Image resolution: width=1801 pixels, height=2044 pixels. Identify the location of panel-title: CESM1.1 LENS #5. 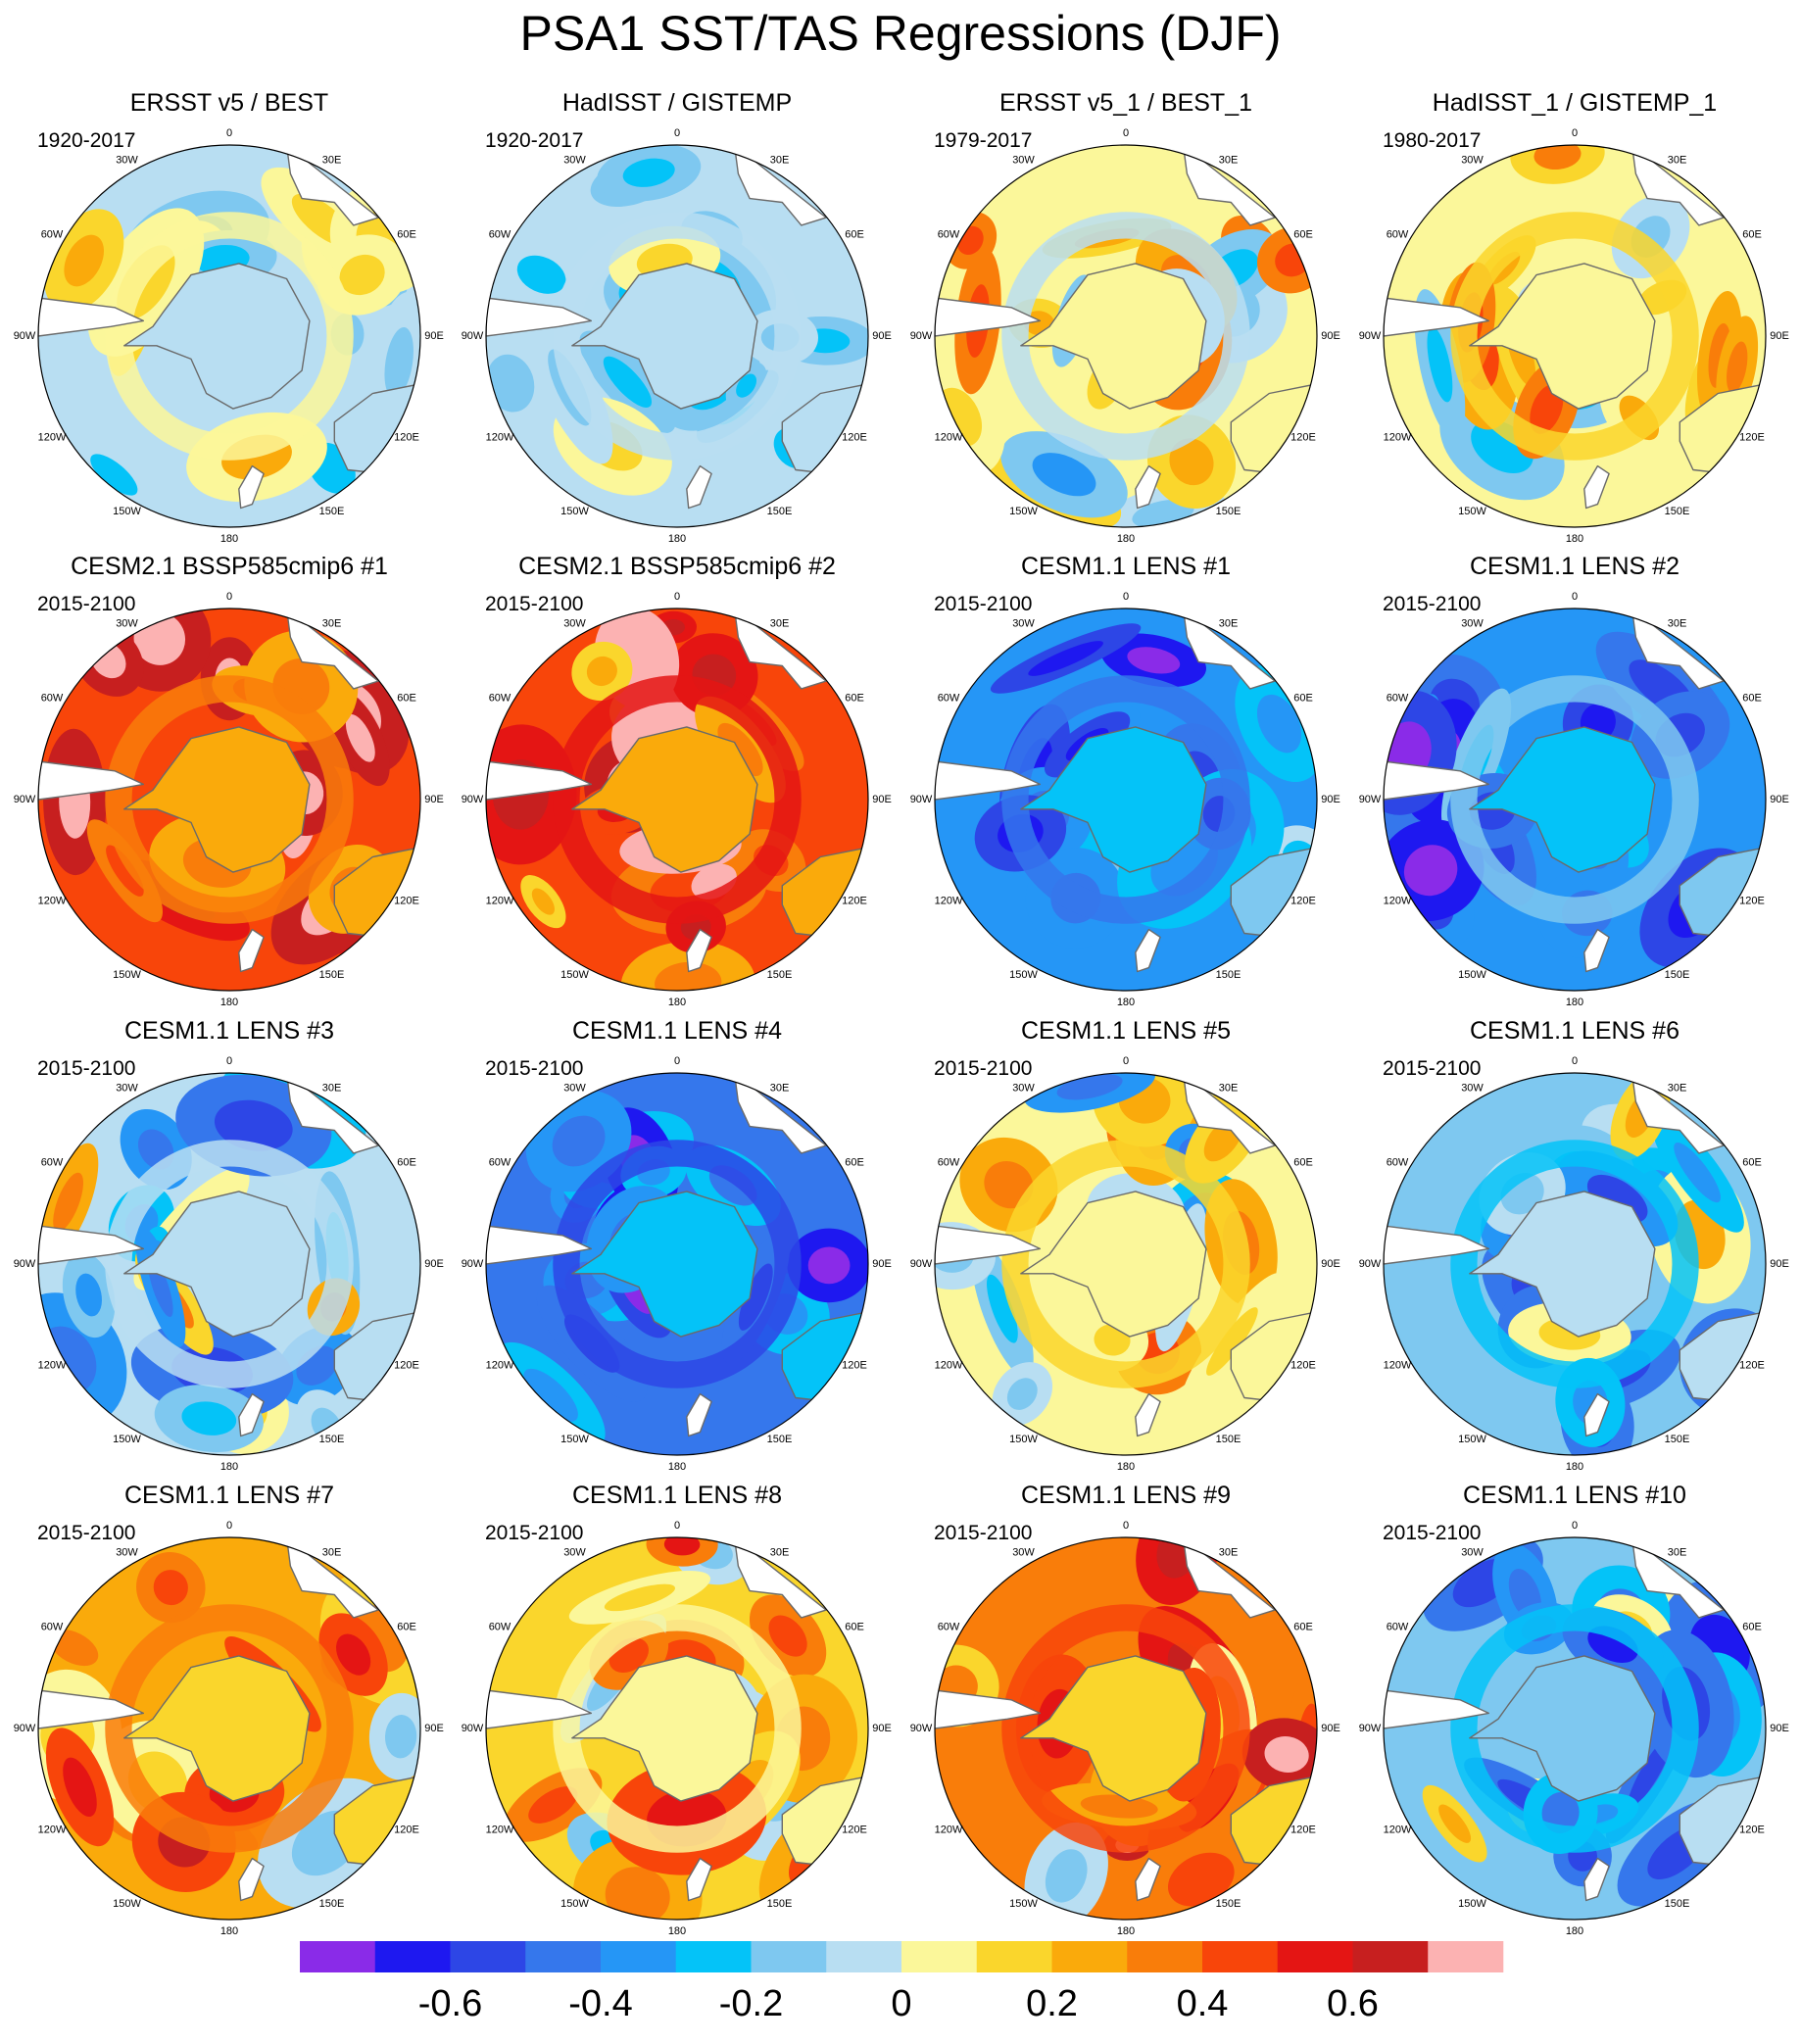
(1126, 1031).